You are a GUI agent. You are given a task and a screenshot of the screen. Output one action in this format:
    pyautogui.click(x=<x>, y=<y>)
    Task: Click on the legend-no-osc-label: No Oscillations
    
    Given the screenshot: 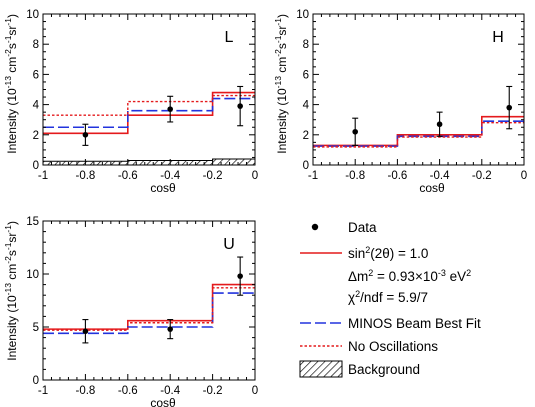 What is the action you would take?
    pyautogui.click(x=393, y=346)
    